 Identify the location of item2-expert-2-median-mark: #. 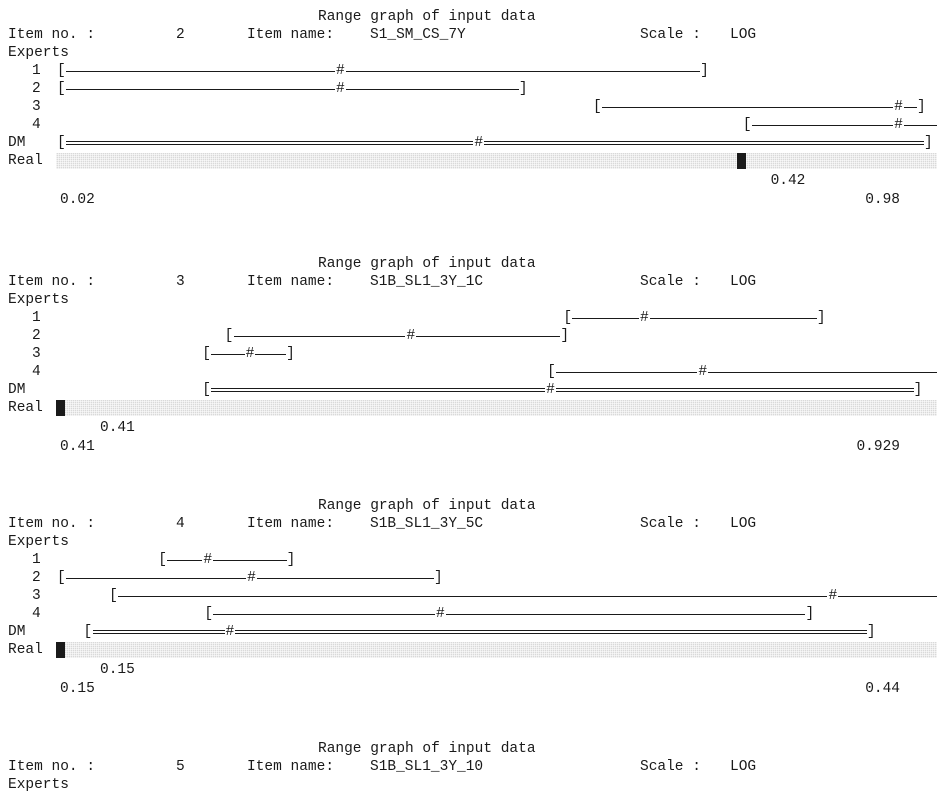
(340, 89).